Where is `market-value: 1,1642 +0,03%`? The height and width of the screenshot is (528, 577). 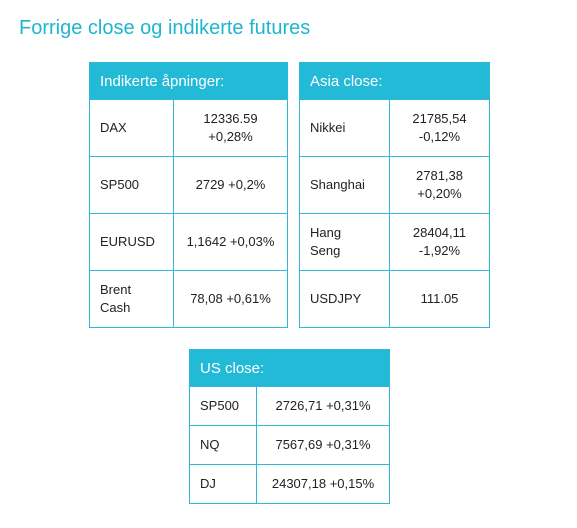 market-value: 1,1642 +0,03% is located at coordinates (230, 242).